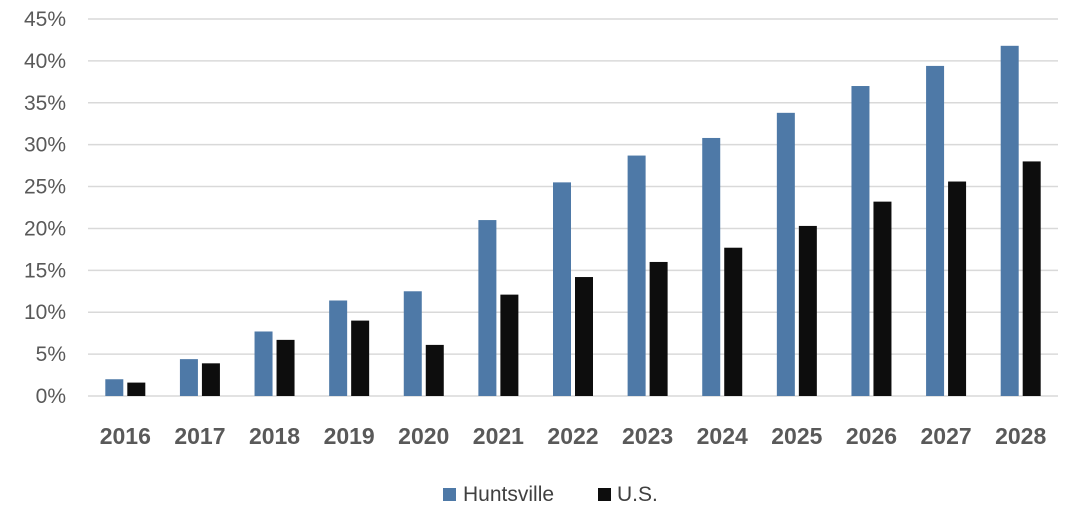 Image resolution: width=1069 pixels, height=508 pixels. What do you see at coordinates (360, 358) in the screenshot?
I see `bar-u-s-2019` at bounding box center [360, 358].